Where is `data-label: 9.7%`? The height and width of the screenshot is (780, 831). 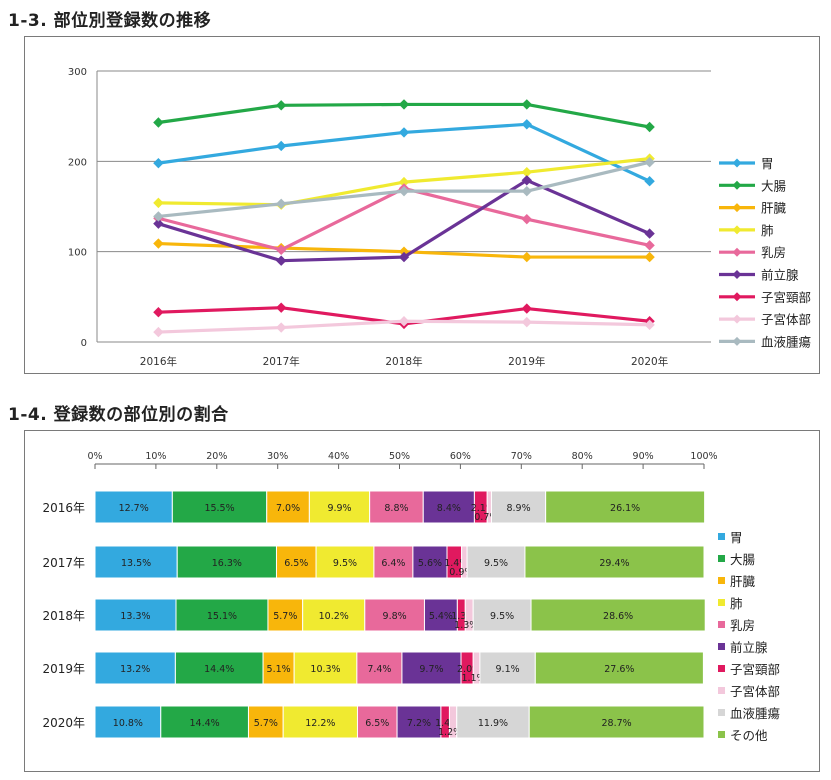 data-label: 9.7% is located at coordinates (431, 669).